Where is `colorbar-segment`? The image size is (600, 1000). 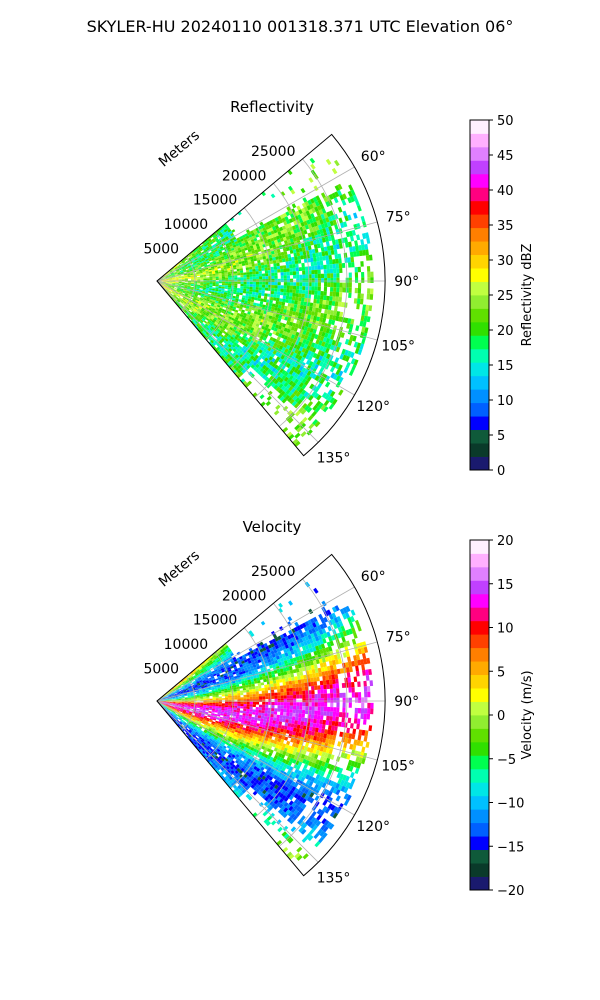
colorbar-segment is located at coordinates (479, 140).